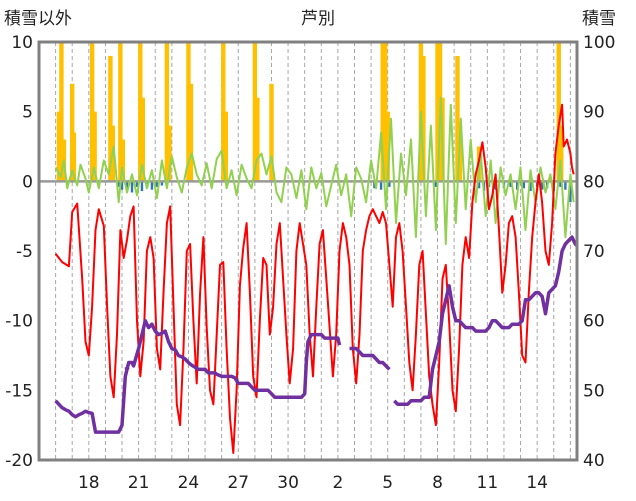  I want to click on left-tick-labels: 10 5 0 -5 -10 -15 -20, so click(19, 252).